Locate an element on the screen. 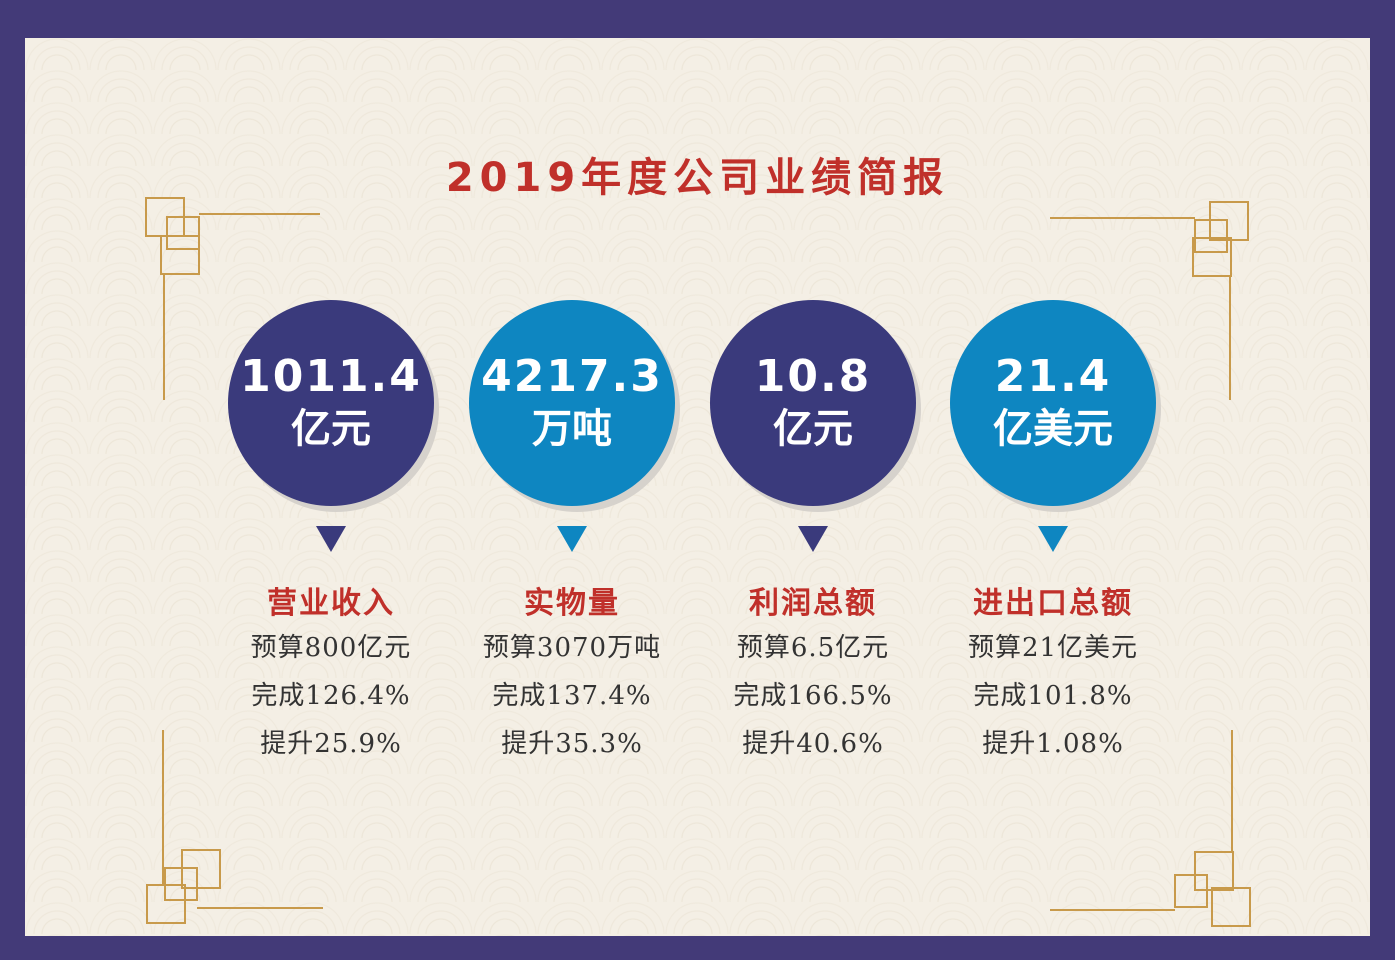 This screenshot has height=960, width=1395. metric-card-revenue: 1011.4 亿元 营业收入 预算800亿元 完成126.4% 提升25.9% is located at coordinates (331, 534).